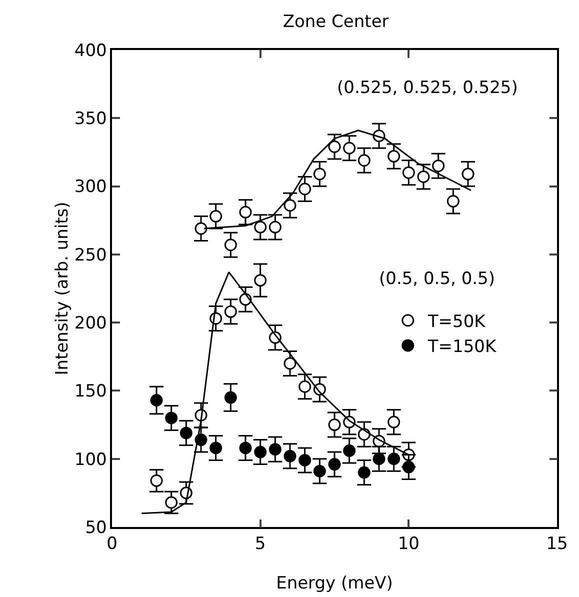  I want to click on y-tick-label: 300, so click(90, 187).